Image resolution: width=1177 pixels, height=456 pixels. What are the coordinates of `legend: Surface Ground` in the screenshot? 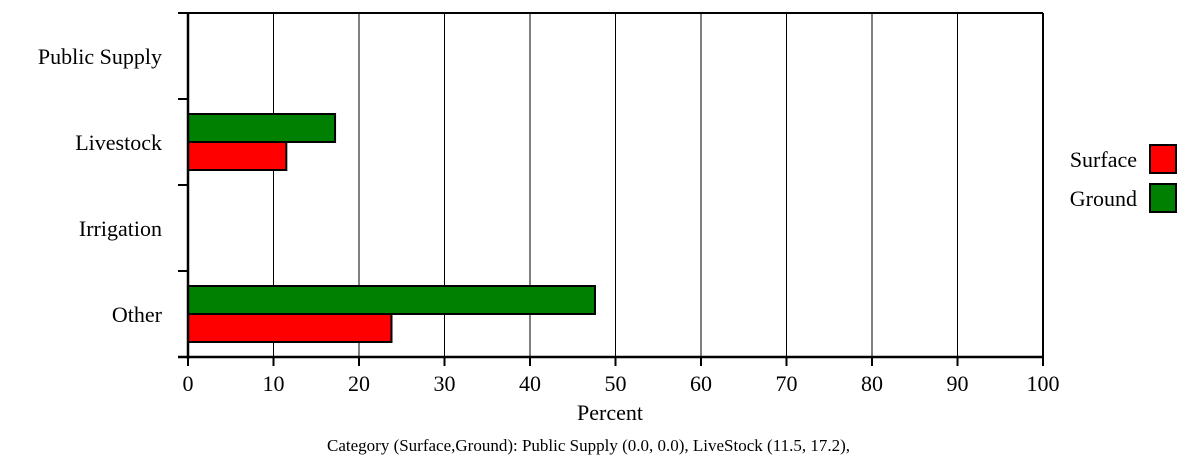 It's located at (1123, 178).